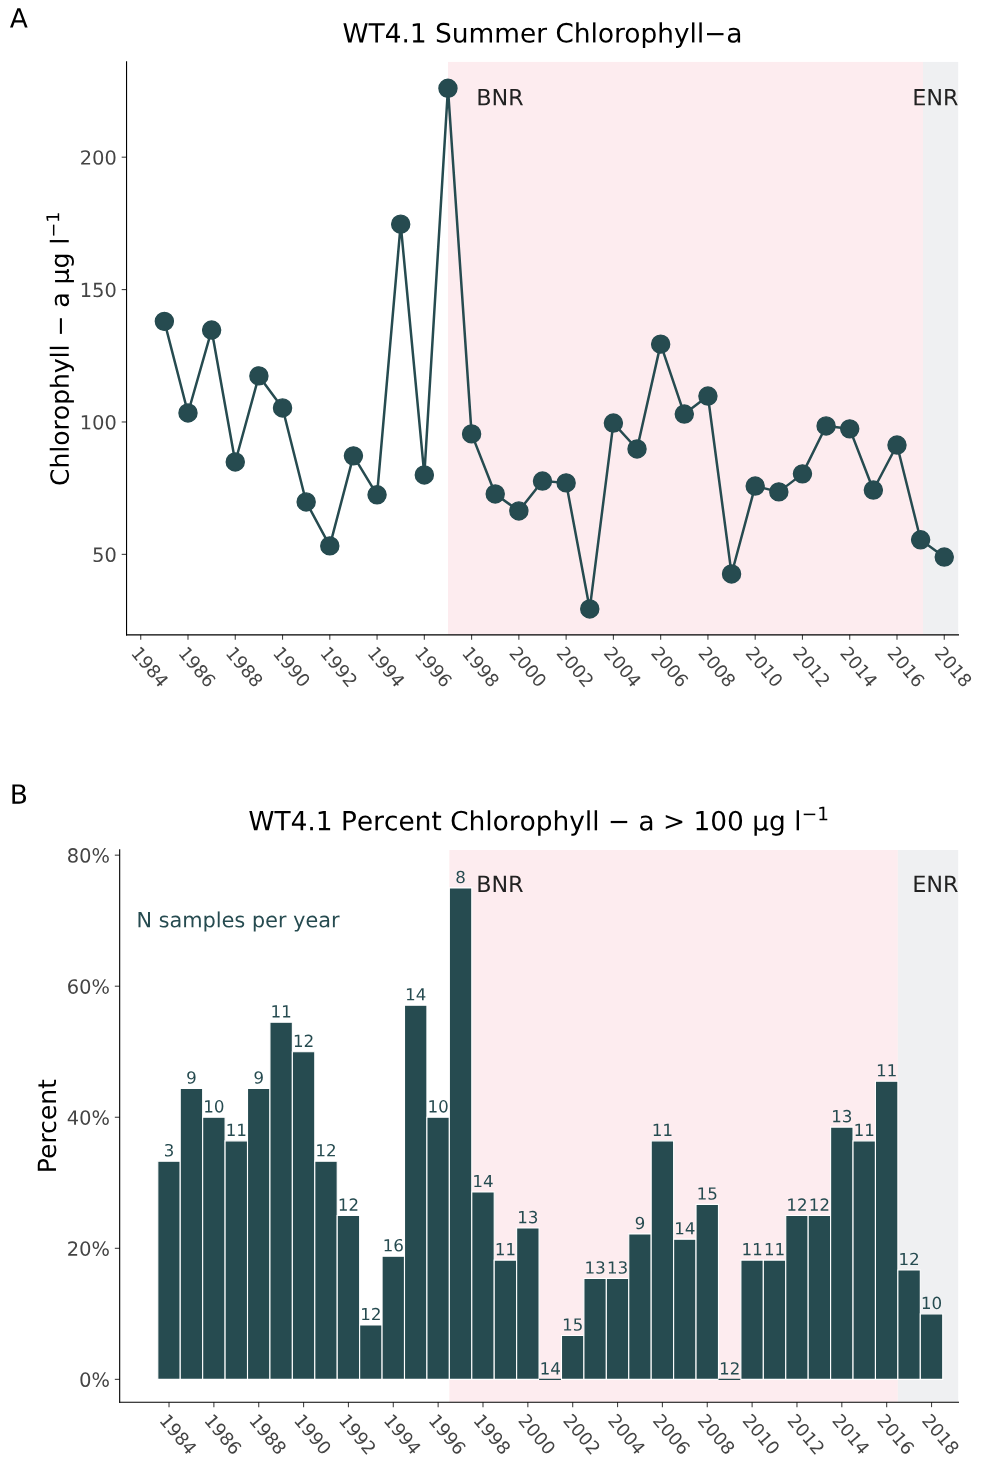  What do you see at coordinates (168, 1150) in the screenshot?
I see `annotation: 3` at bounding box center [168, 1150].